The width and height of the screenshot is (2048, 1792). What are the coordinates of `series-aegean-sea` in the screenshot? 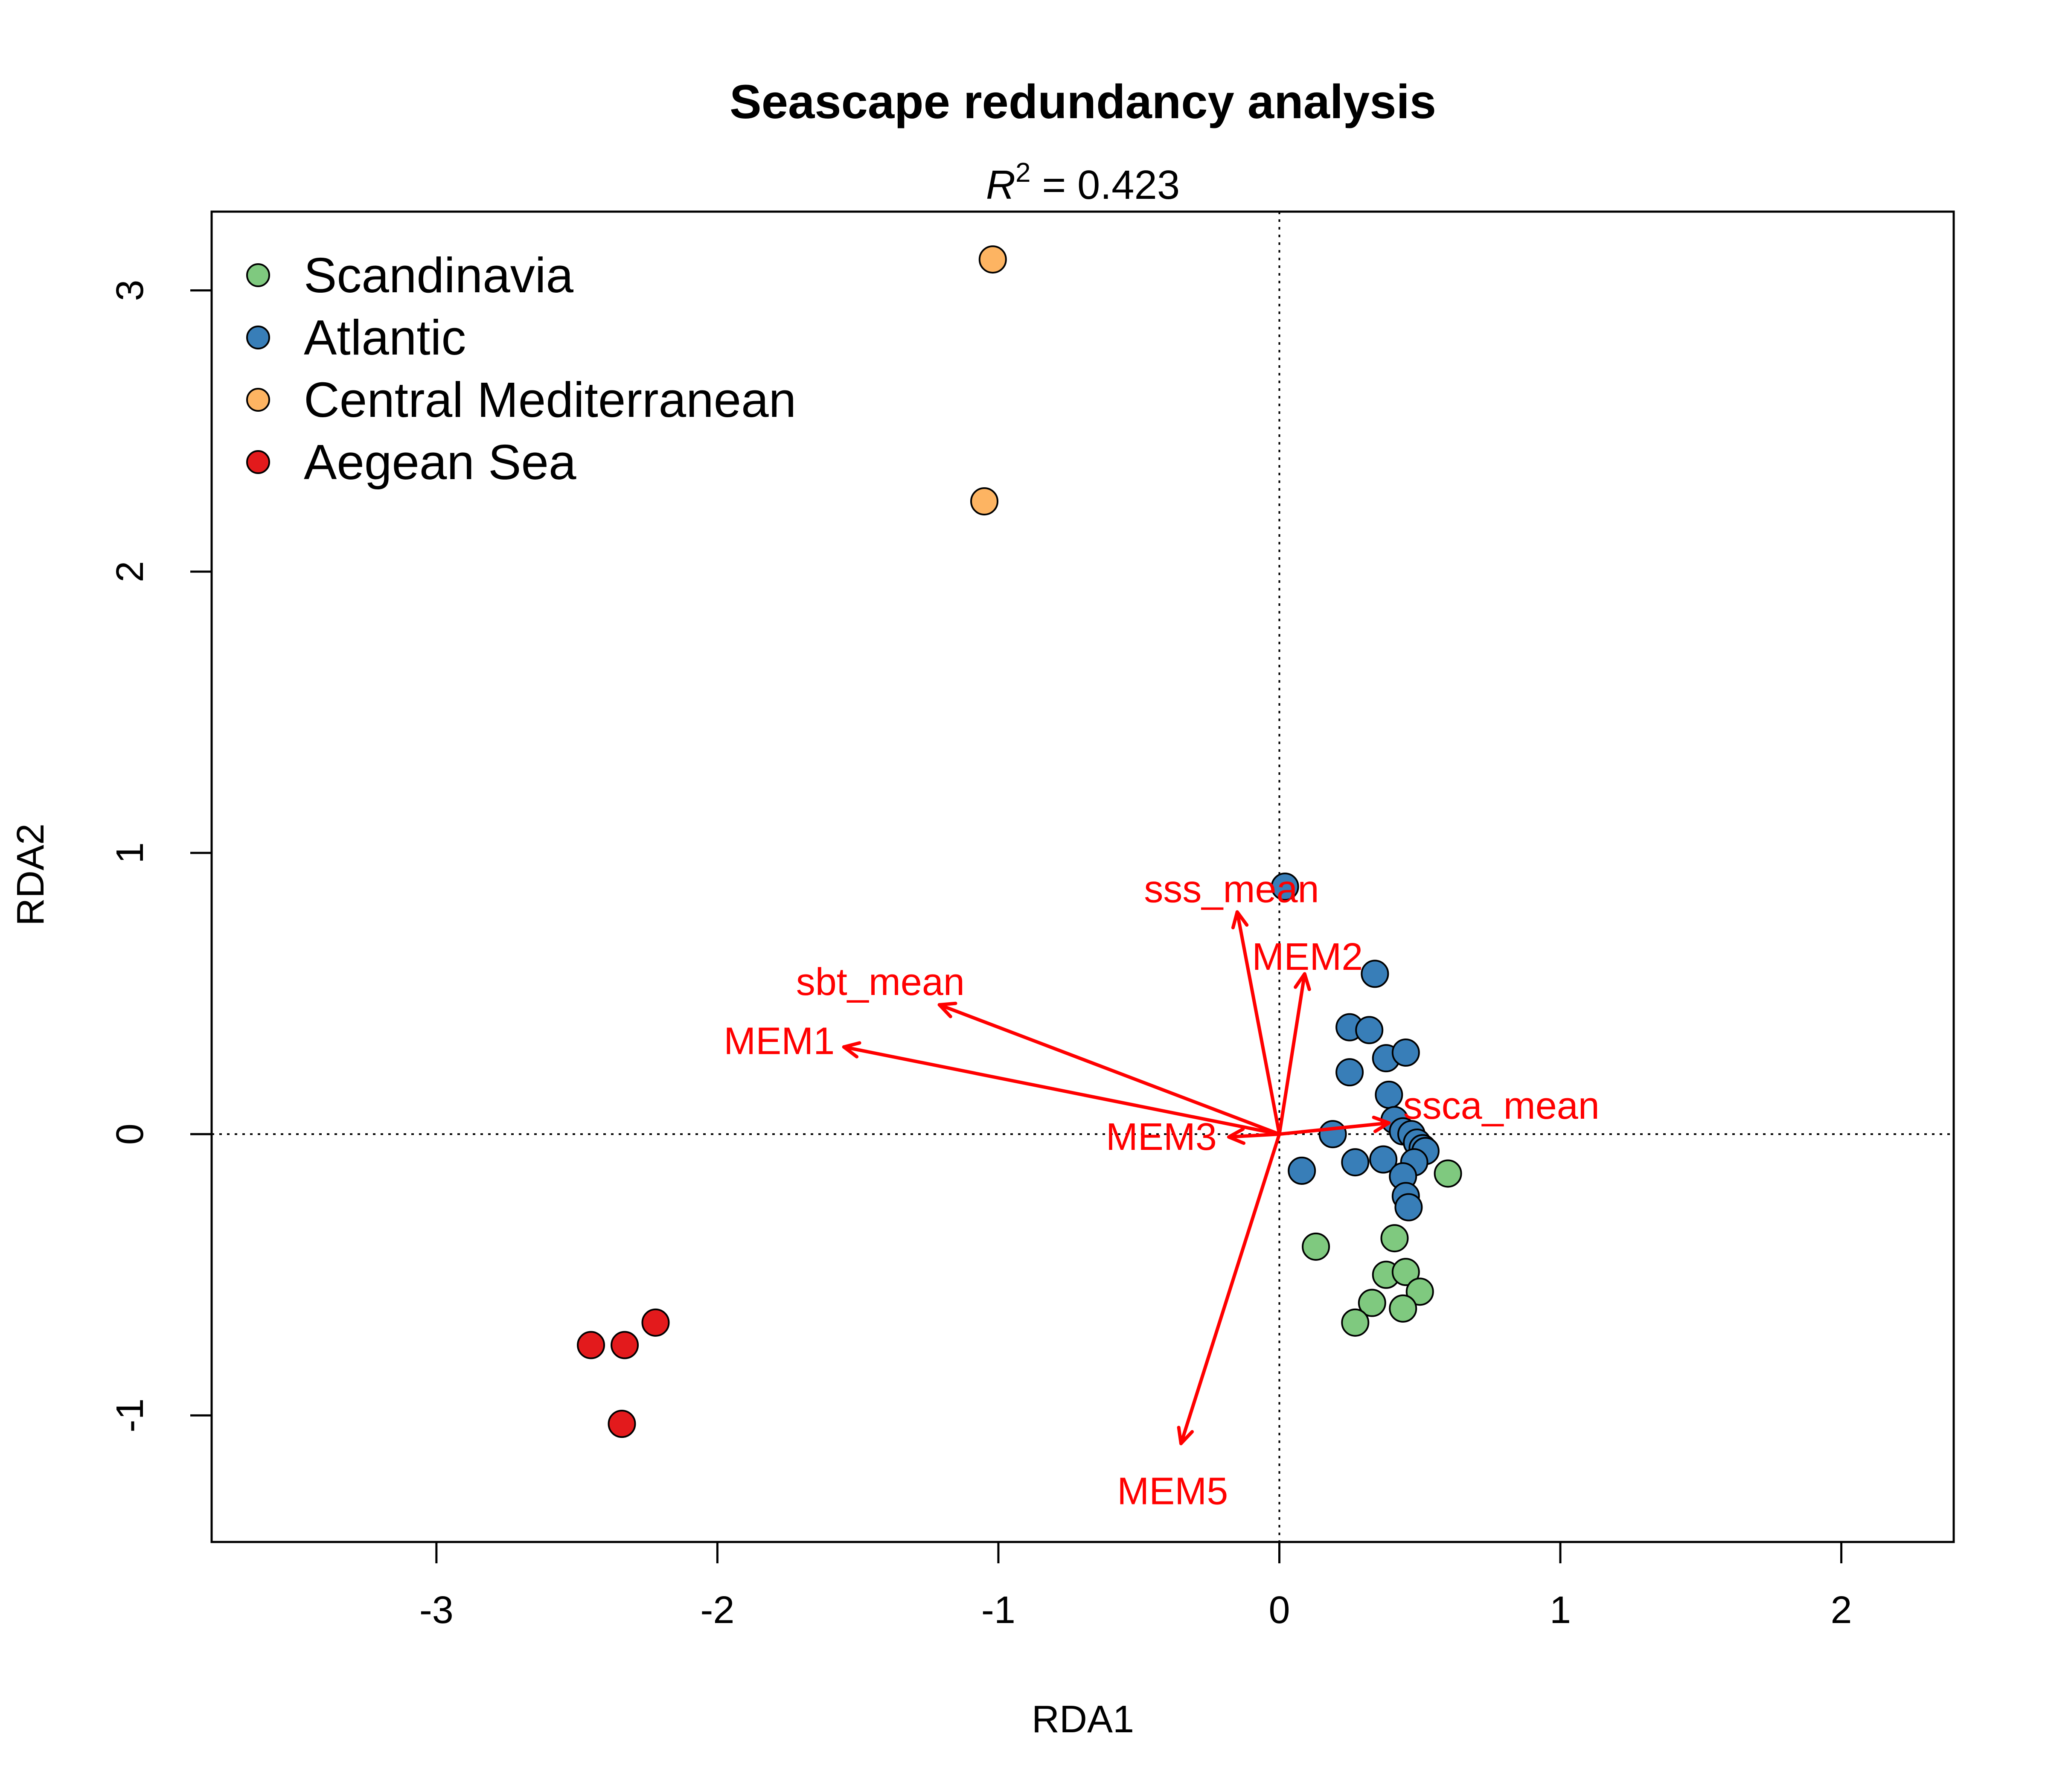 It's located at (623, 1373).